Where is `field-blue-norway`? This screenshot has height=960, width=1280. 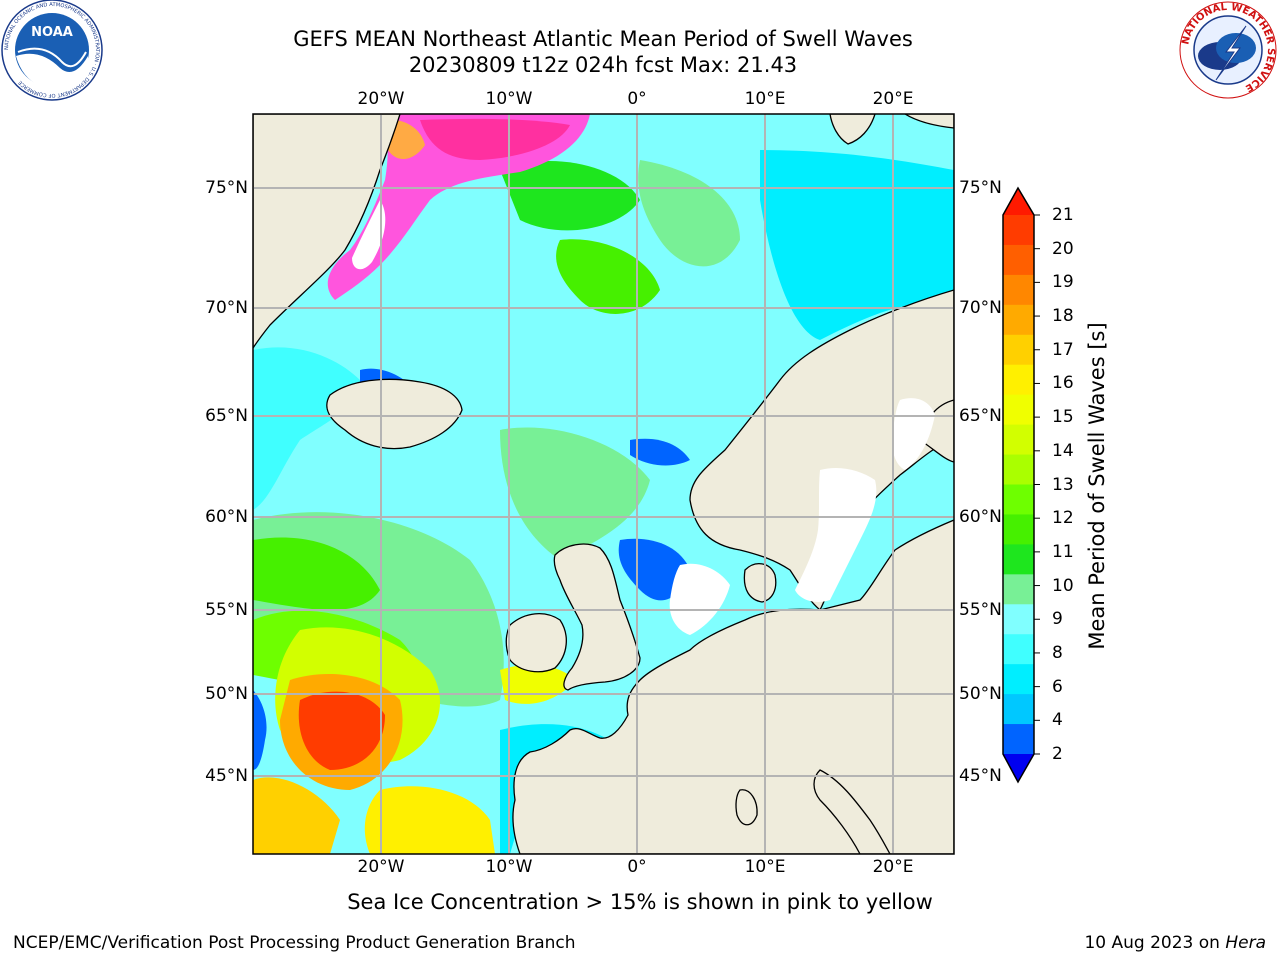
field-blue-norway is located at coordinates (660, 452).